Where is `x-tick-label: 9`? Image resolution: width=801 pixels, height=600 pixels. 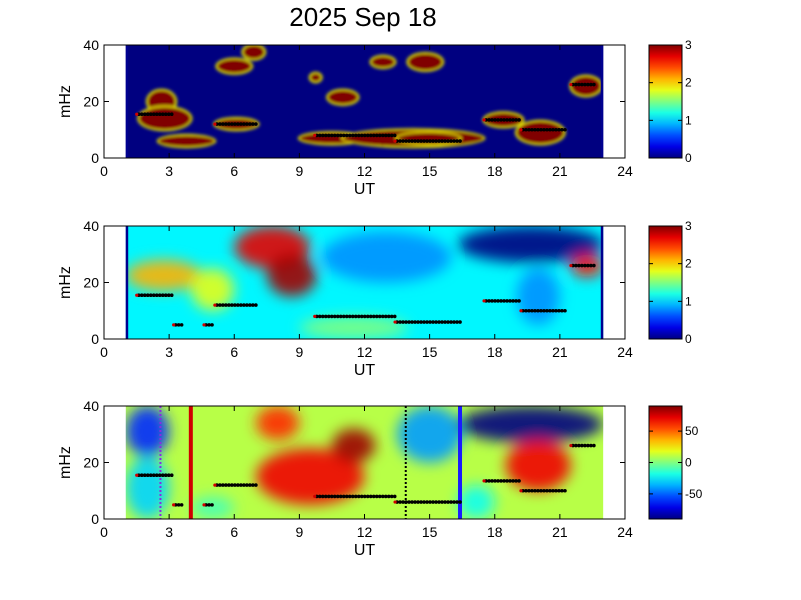
x-tick-label: 9 is located at coordinates (299, 171).